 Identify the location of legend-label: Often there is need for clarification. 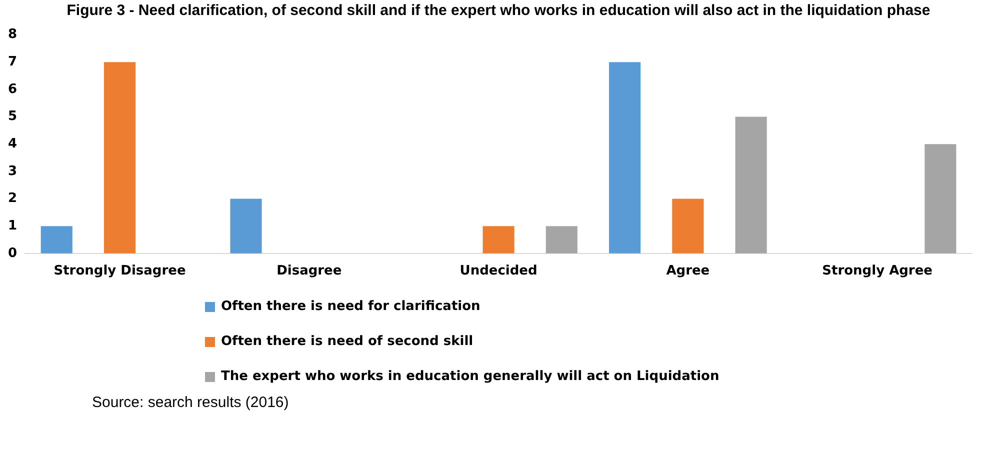
(350, 306).